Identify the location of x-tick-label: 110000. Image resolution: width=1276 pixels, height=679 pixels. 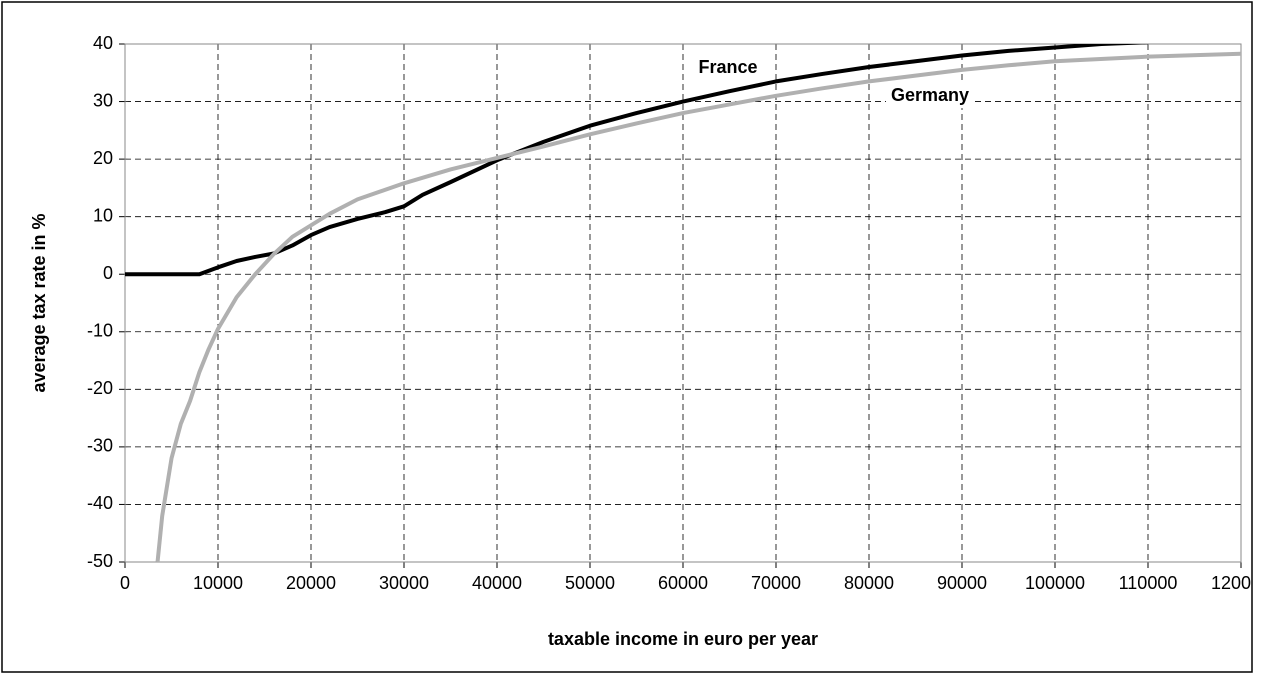
(1148, 583).